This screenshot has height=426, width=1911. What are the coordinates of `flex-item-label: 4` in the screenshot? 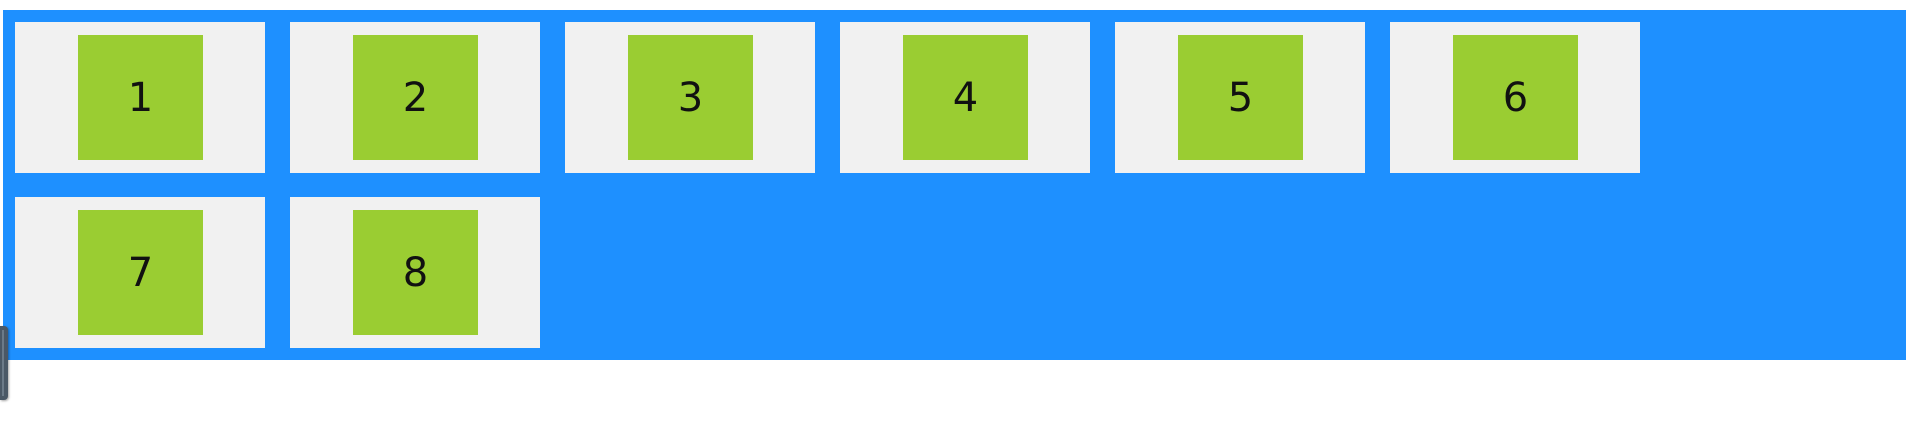 It's located at (965, 97).